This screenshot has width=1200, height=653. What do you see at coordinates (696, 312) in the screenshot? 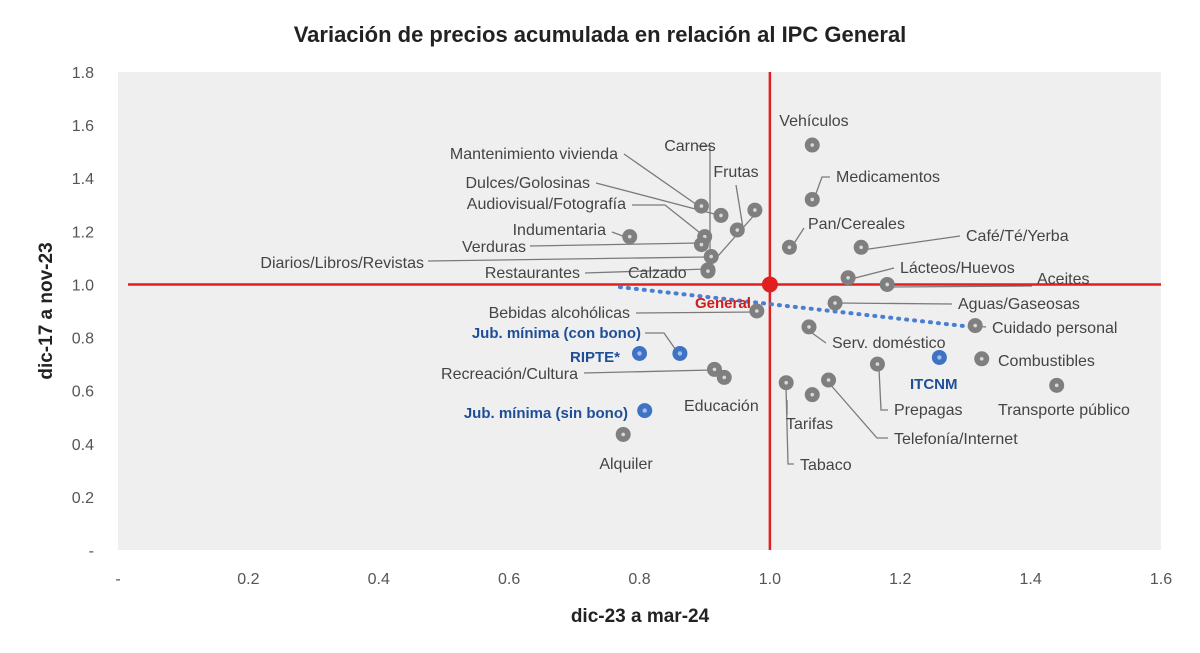
I see `leader-line-bebidas-alcoholicas` at bounding box center [696, 312].